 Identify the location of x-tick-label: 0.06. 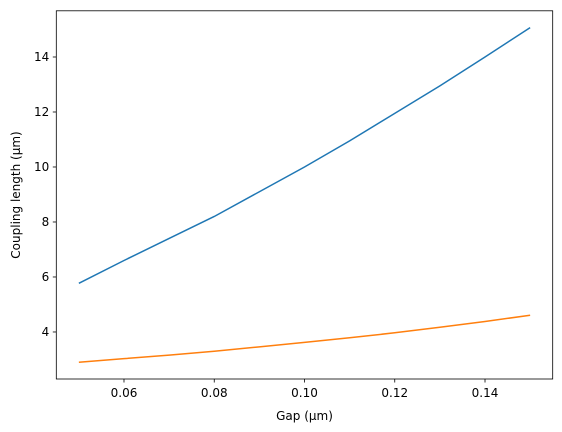
(124, 393).